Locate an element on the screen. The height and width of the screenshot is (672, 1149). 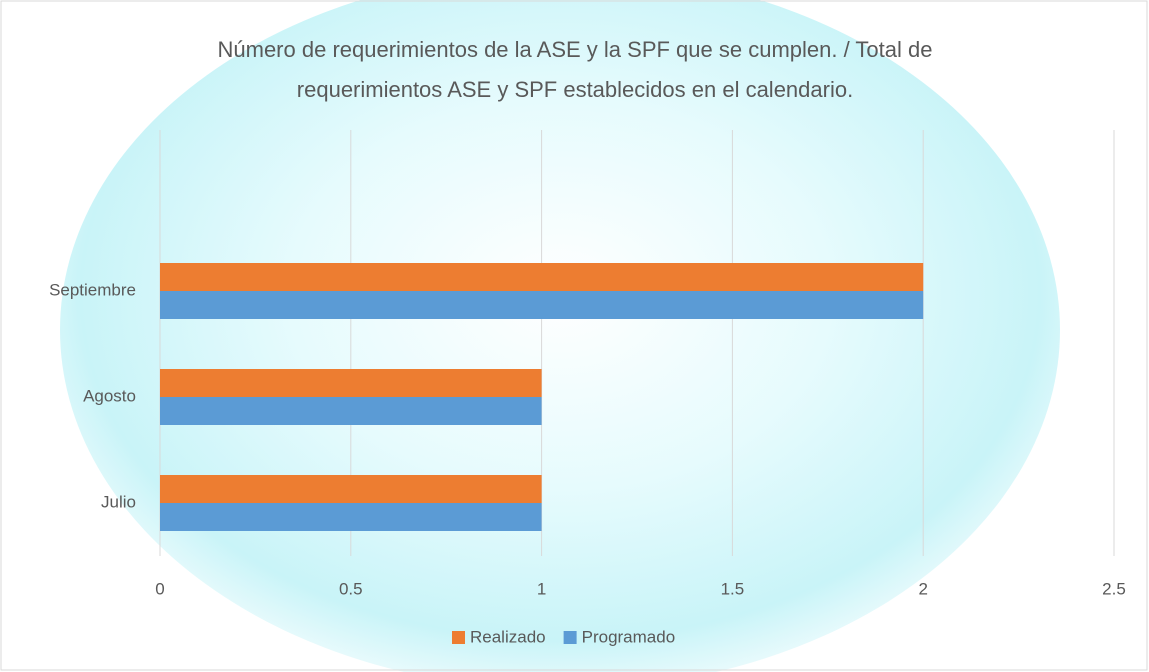
y-tick-label: Septiembre is located at coordinates (92, 289).